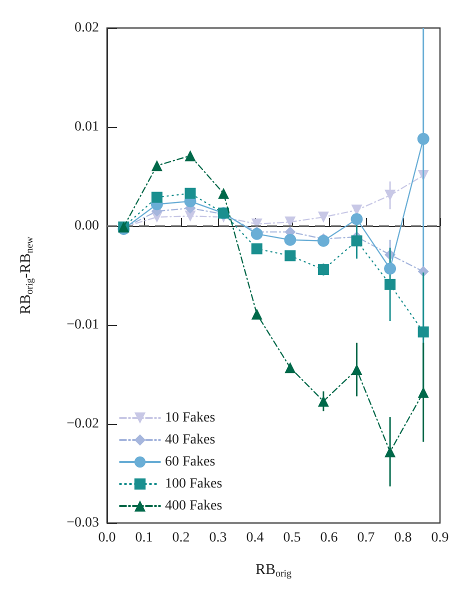 The image size is (473, 600). Describe the element at coordinates (193, 484) in the screenshot. I see `legend-label: 100 Fakes` at that location.